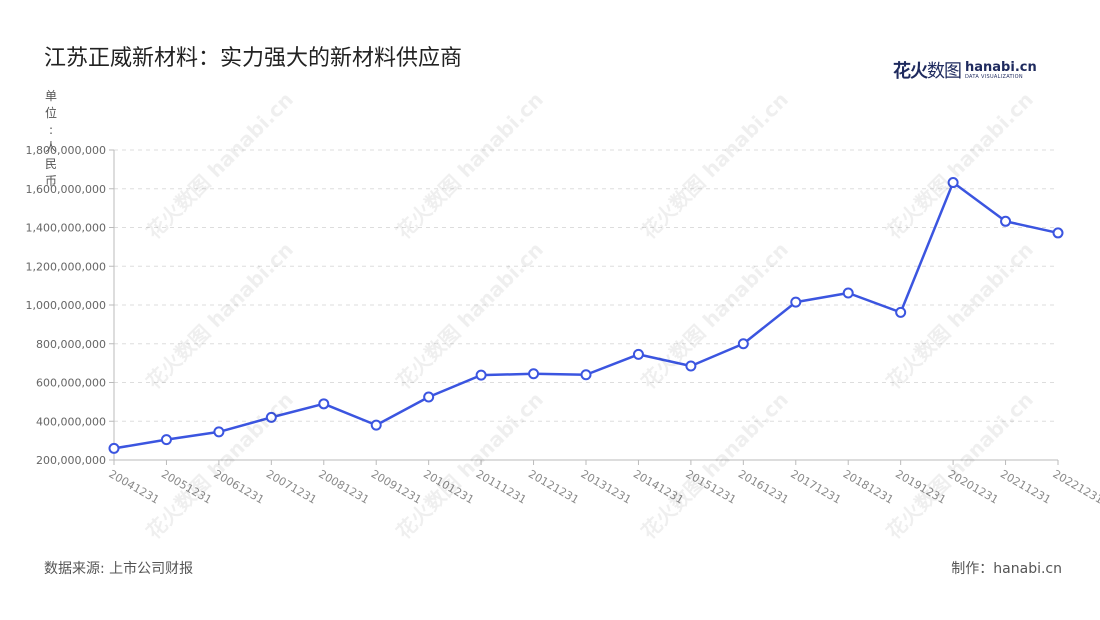  I want to click on y-tick-label: 800,000,000, so click(71, 344).